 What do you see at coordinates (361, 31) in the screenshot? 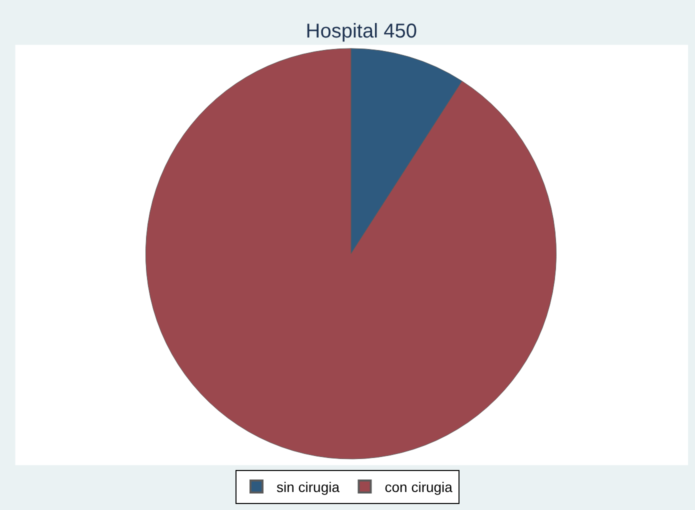
I see `chart-title: Hospital 450` at bounding box center [361, 31].